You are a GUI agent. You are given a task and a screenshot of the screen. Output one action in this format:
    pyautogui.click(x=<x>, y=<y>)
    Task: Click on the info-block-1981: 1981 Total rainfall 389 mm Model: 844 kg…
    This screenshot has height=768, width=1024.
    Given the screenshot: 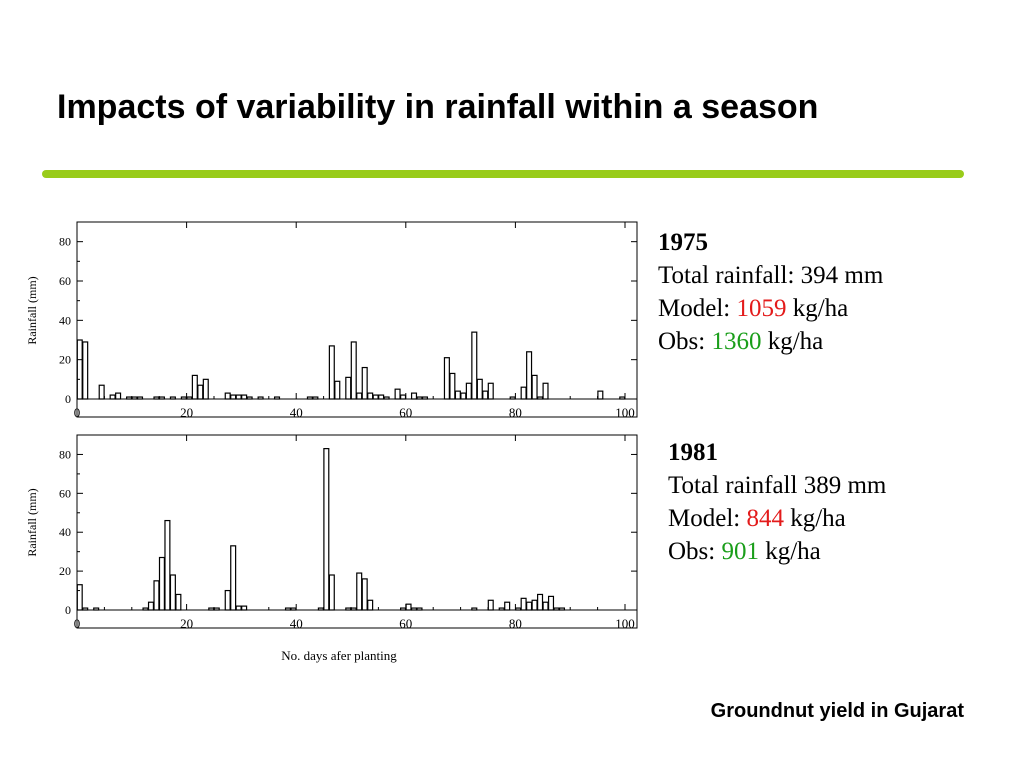 What is the action you would take?
    pyautogui.click(x=777, y=502)
    